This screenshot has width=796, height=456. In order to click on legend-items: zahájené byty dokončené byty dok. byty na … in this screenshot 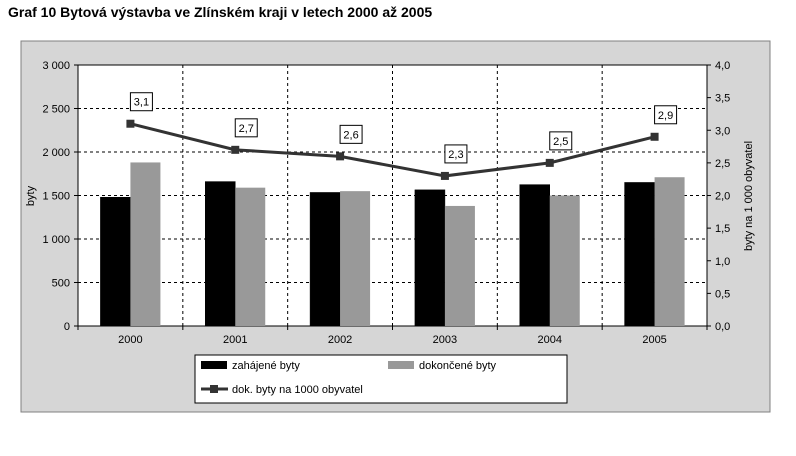, I will do `click(349, 378)`.